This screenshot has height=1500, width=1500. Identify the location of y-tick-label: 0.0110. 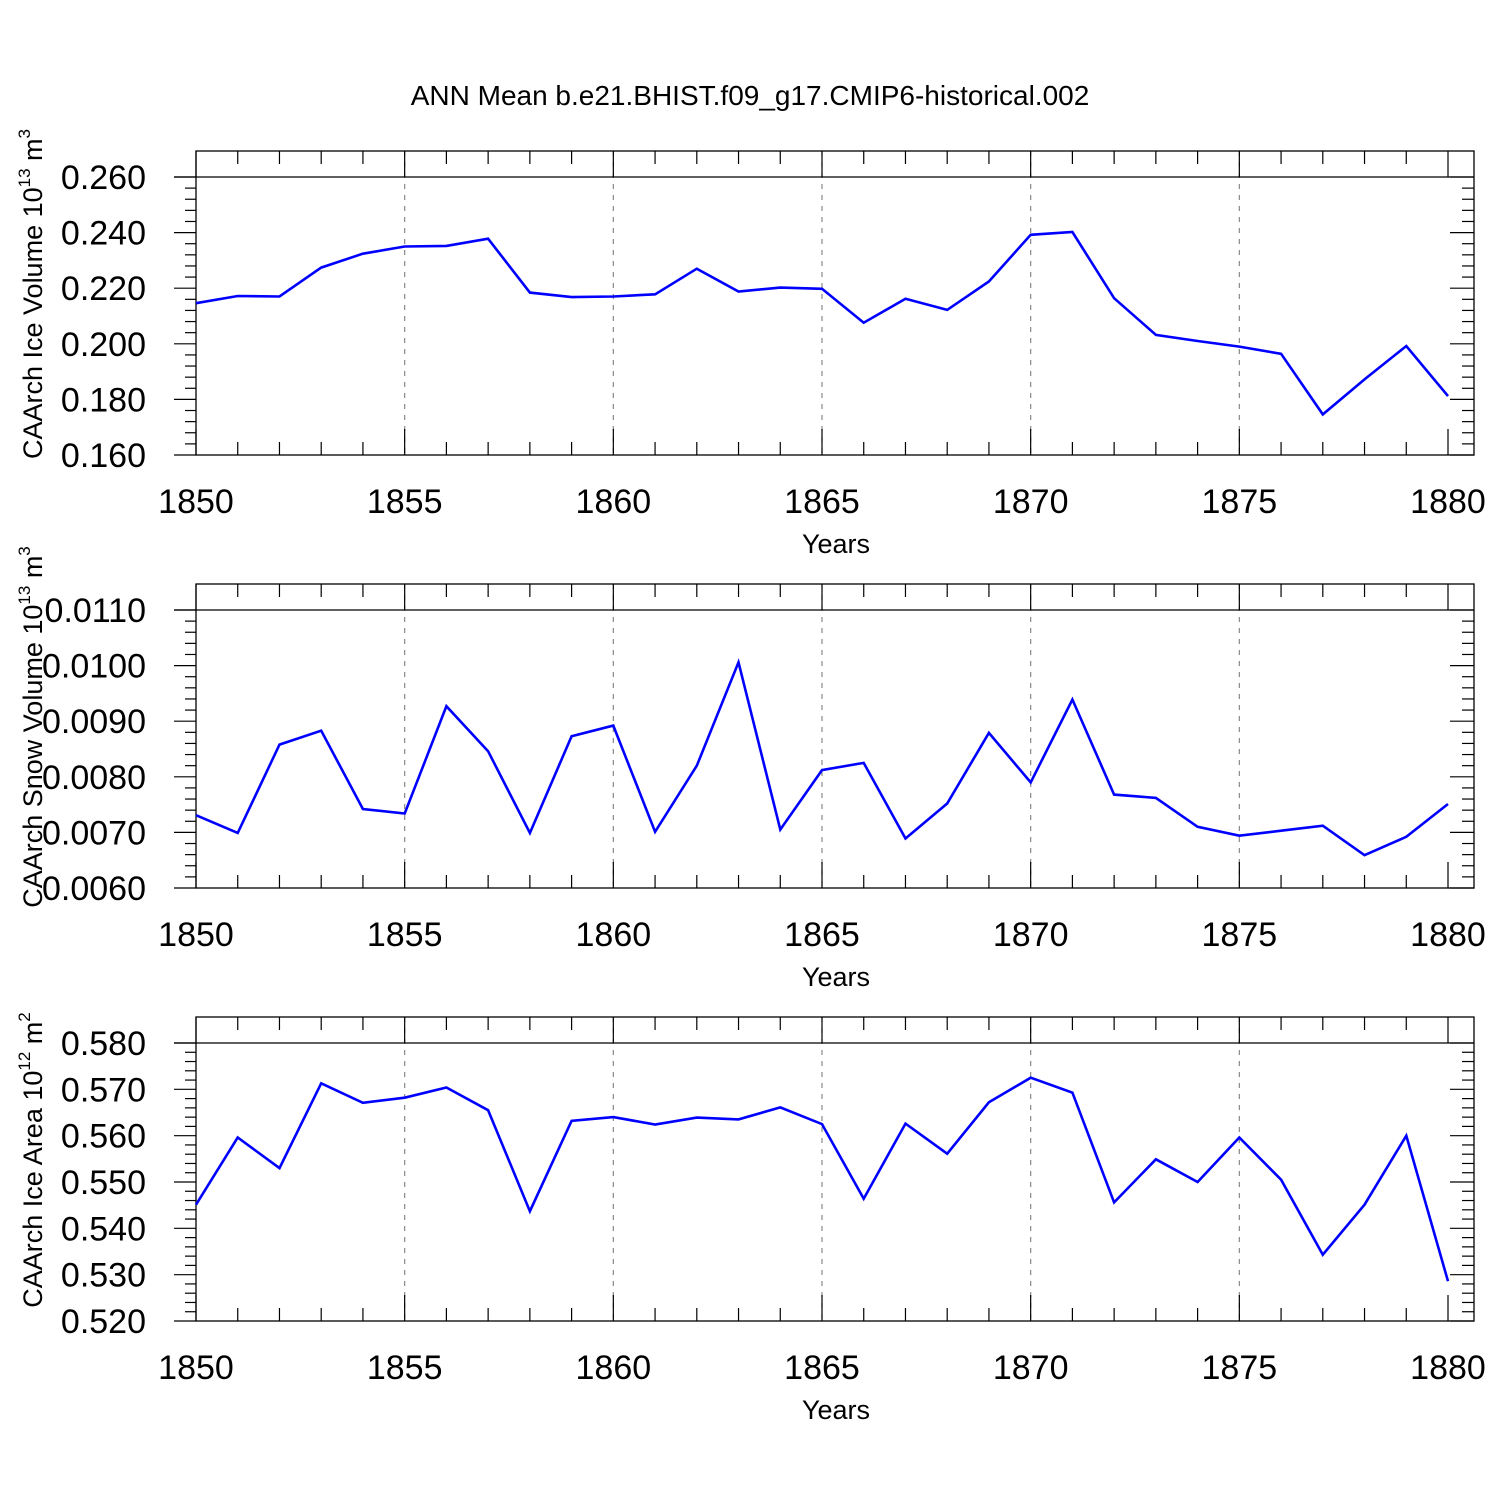
(95, 611).